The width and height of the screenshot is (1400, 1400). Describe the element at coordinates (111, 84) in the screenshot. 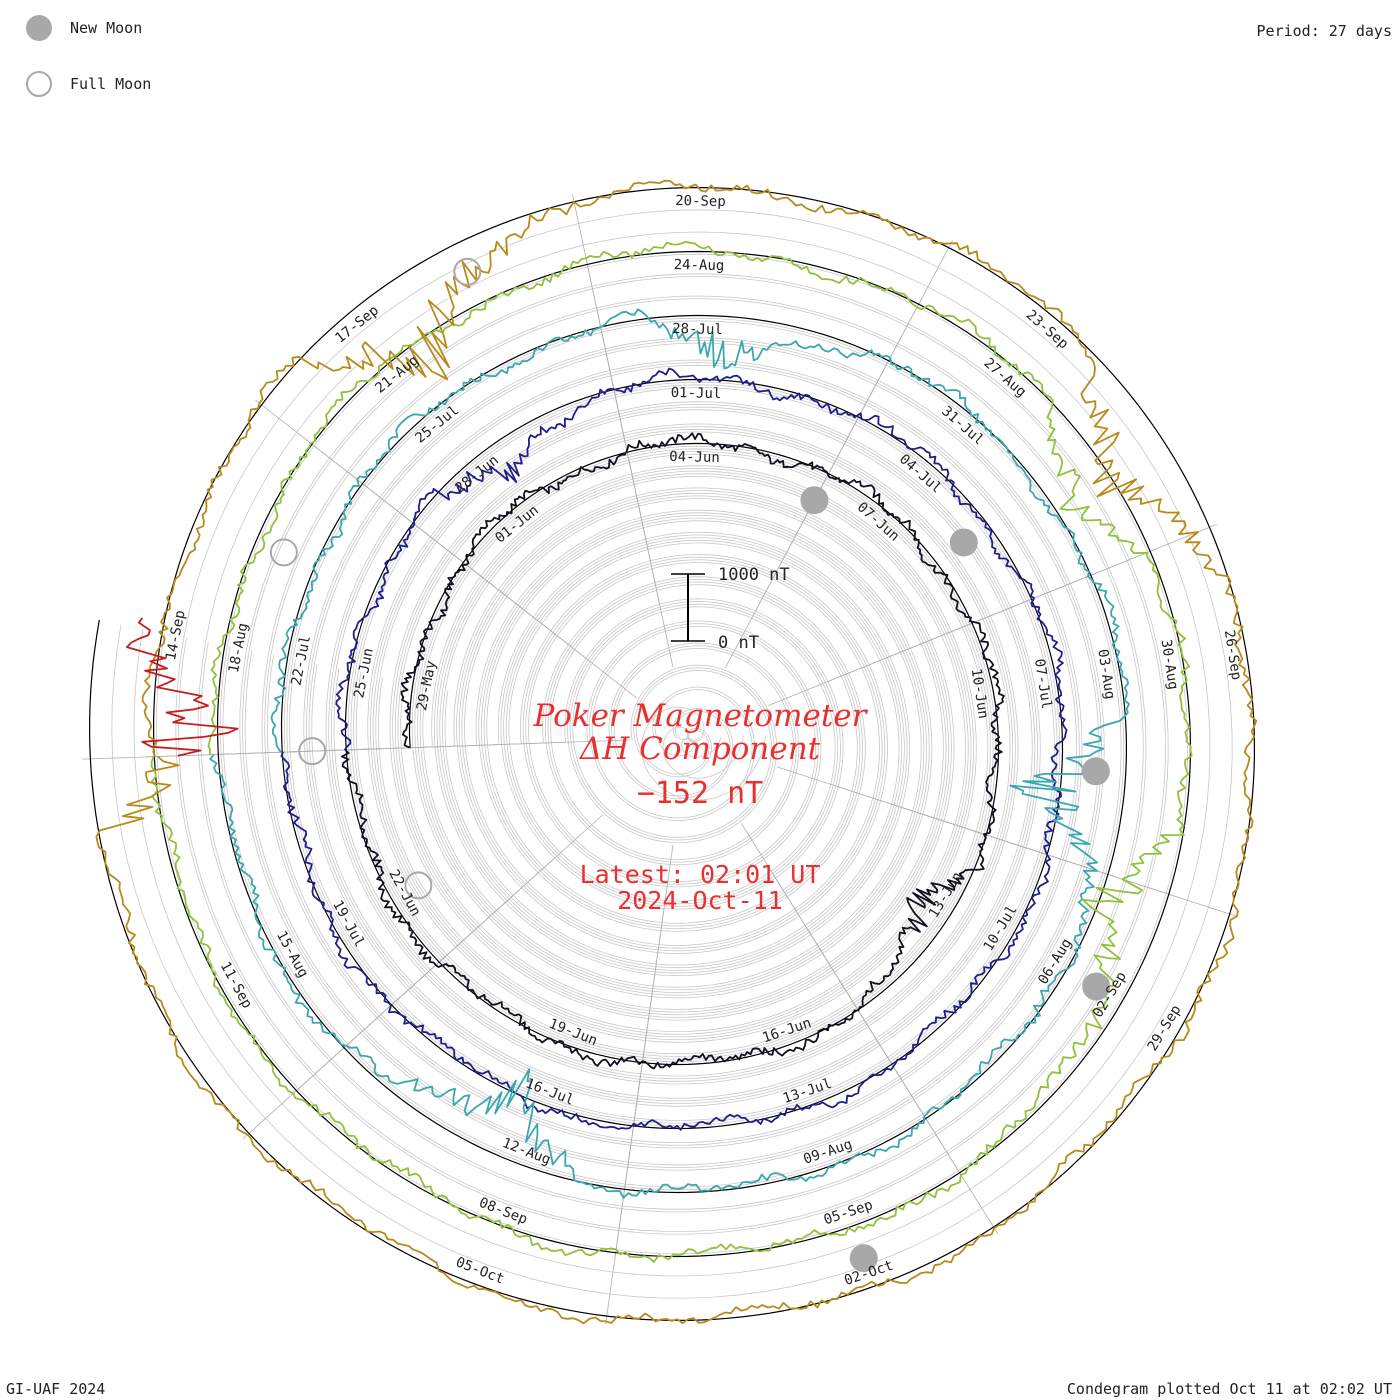

I see `legend-full-moon-label: Full Moon` at that location.